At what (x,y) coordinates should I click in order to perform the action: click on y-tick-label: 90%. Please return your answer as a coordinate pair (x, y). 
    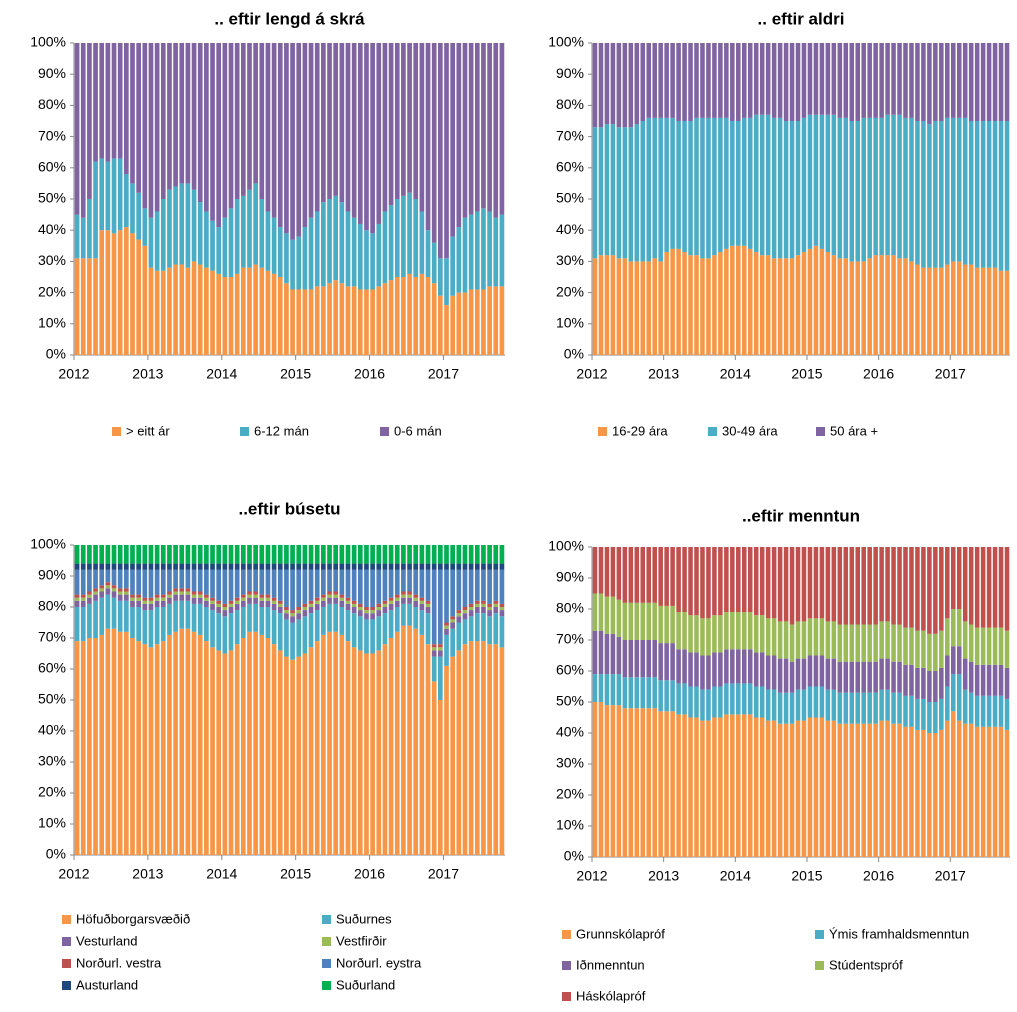
    Looking at the image, I should click on (570, 73).